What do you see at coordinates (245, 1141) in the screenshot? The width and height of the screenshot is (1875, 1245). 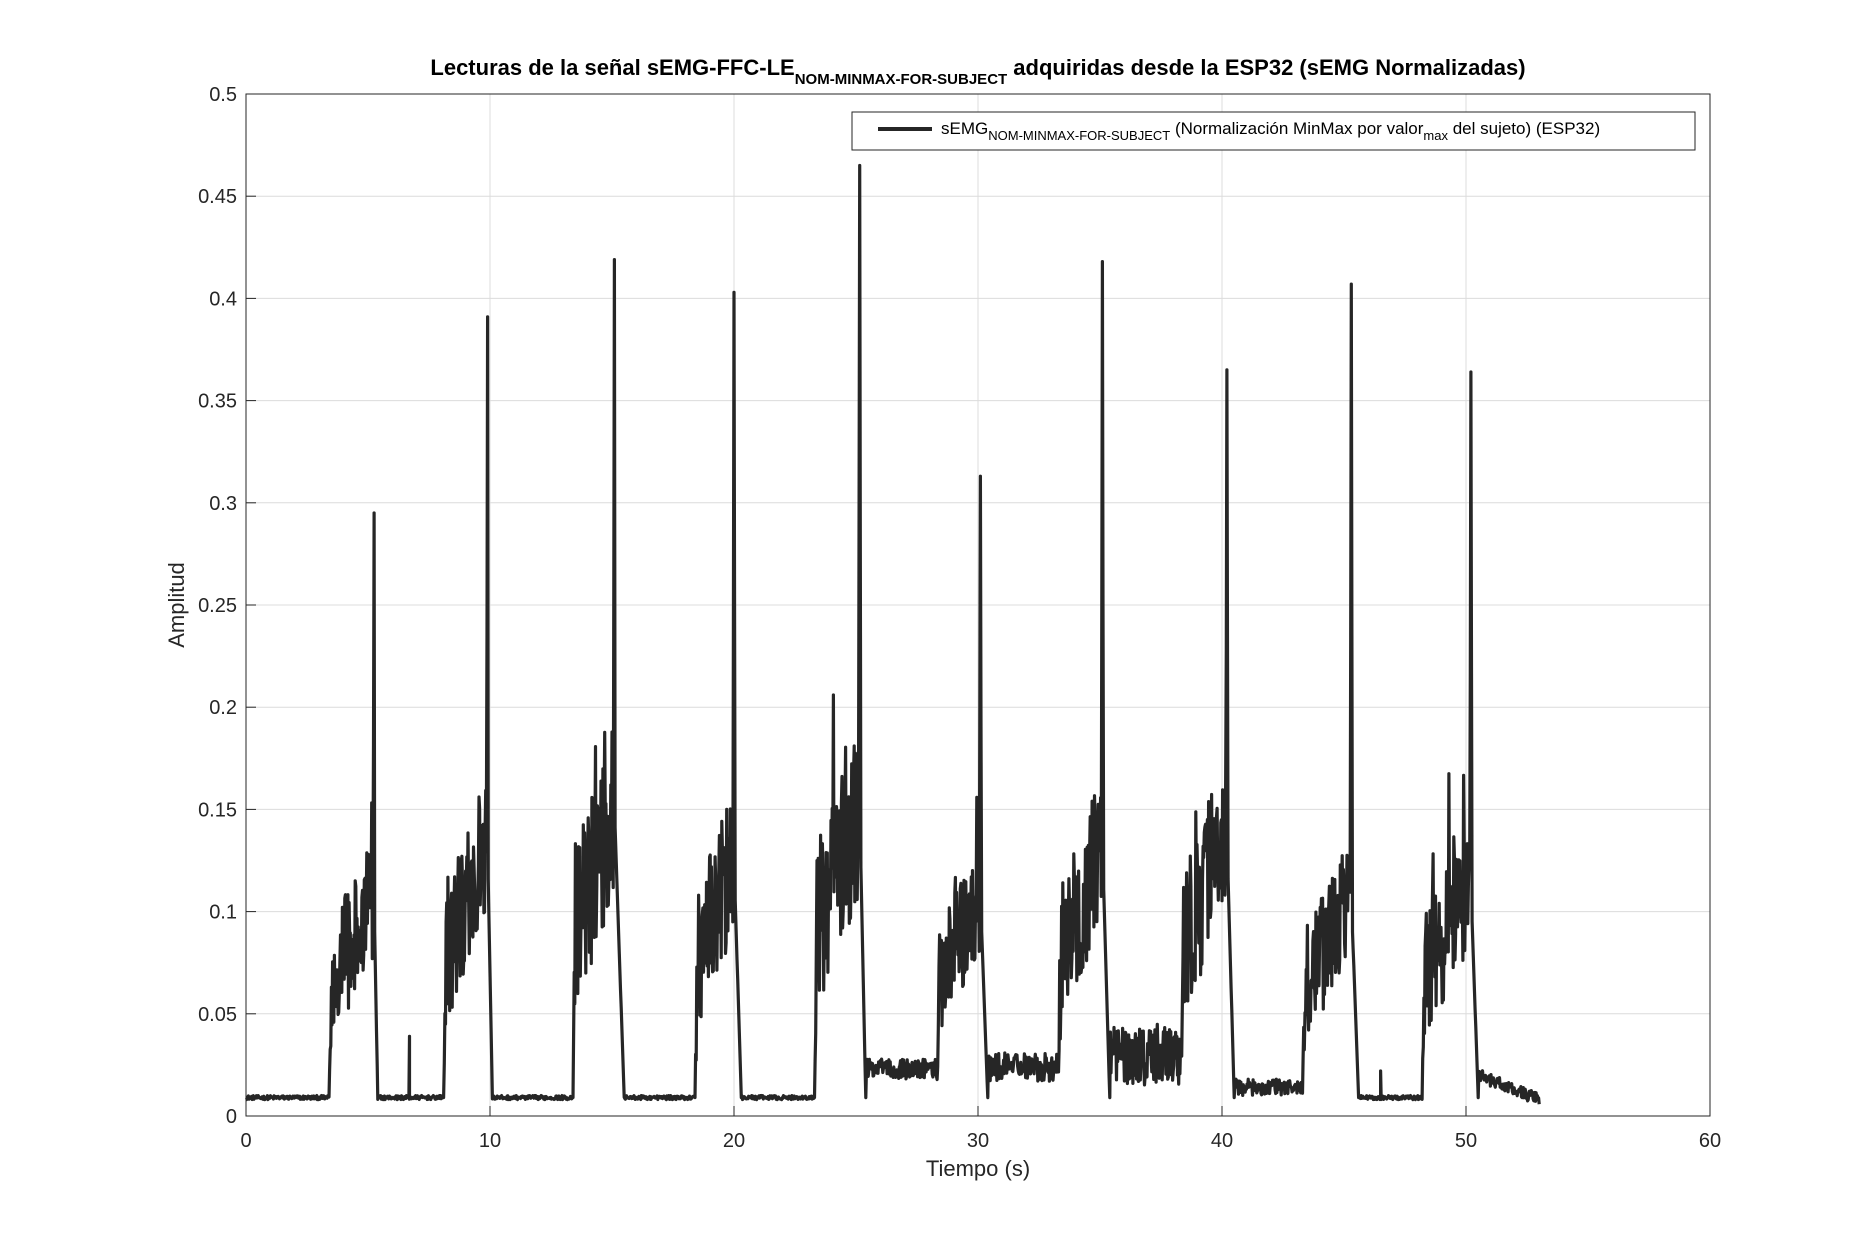 I see `x-tick-label: 0` at bounding box center [245, 1141].